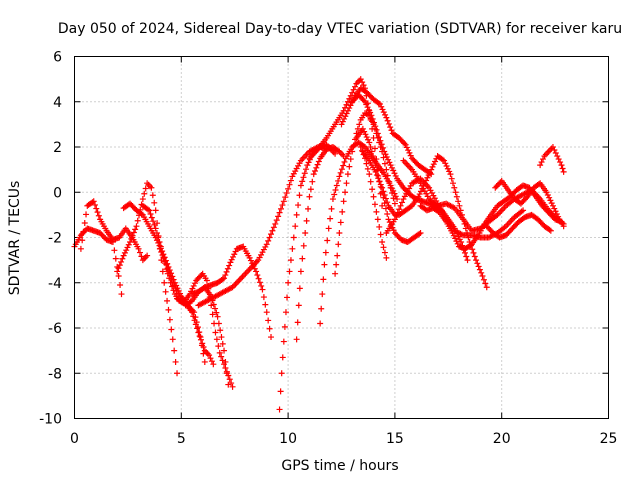 This screenshot has width=640, height=480. I want to click on y-tick-label: -8, so click(55, 374).